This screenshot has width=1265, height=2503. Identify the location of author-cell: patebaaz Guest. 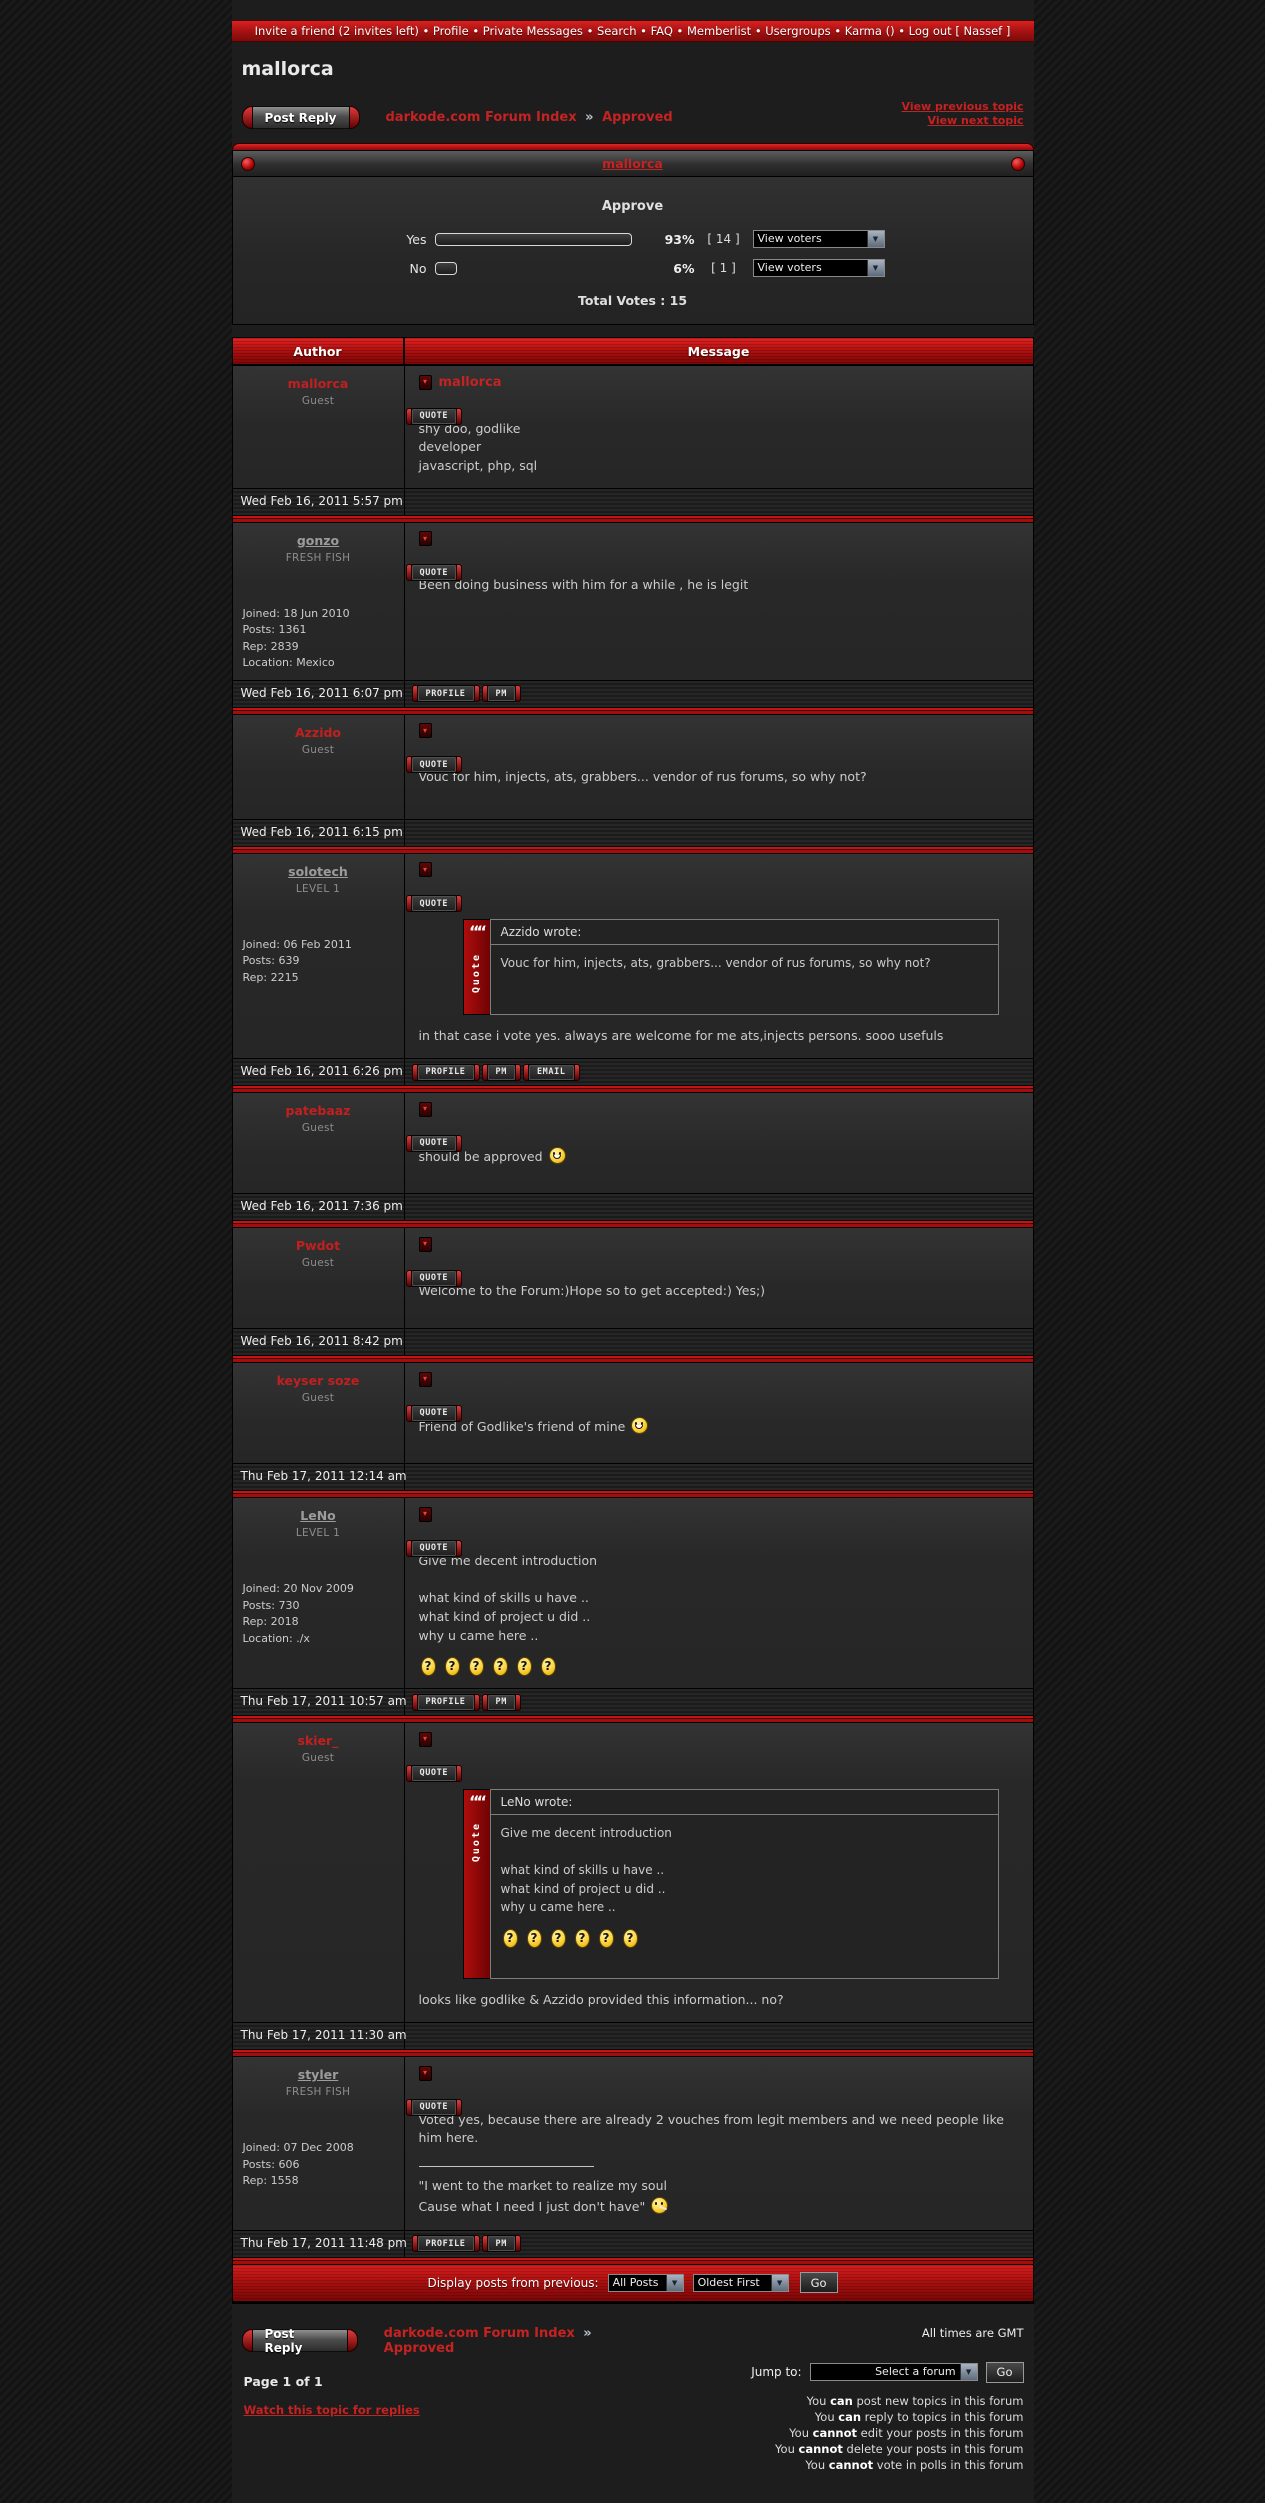
(319, 1143).